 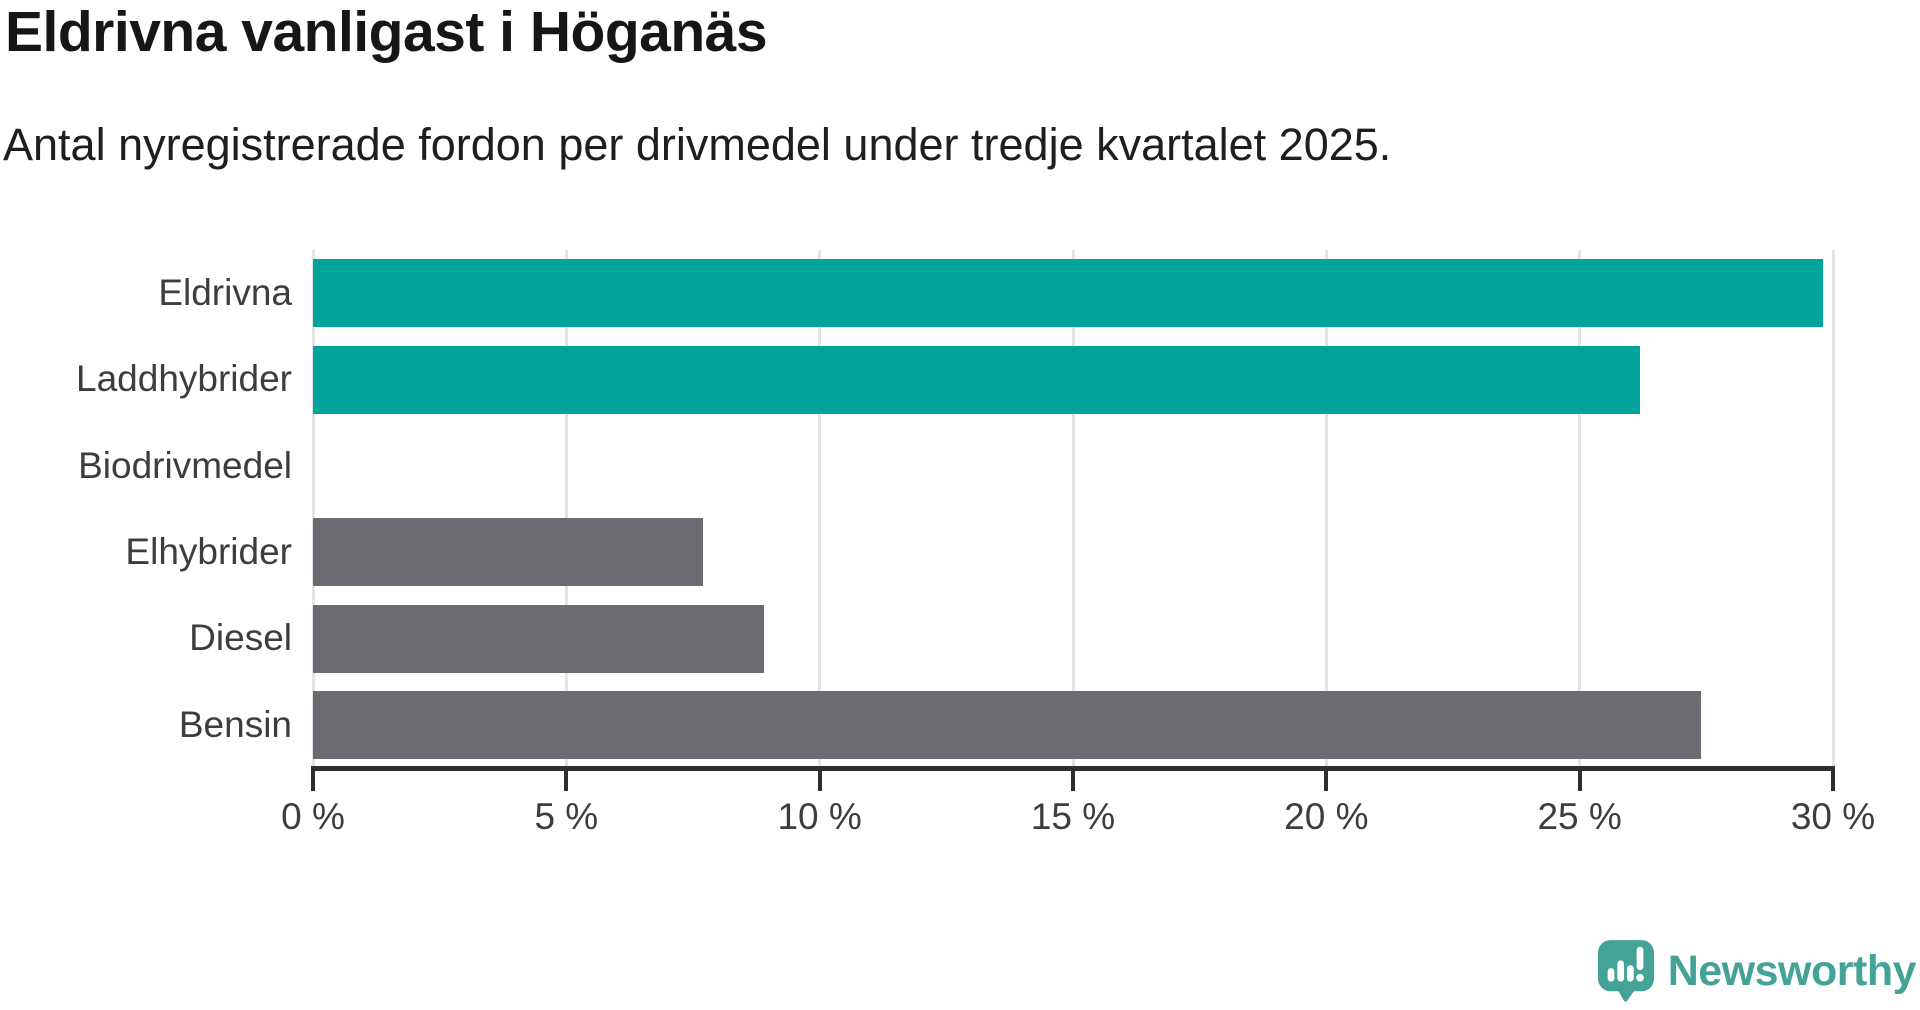 I want to click on bar-eldrivna, so click(x=1068, y=293).